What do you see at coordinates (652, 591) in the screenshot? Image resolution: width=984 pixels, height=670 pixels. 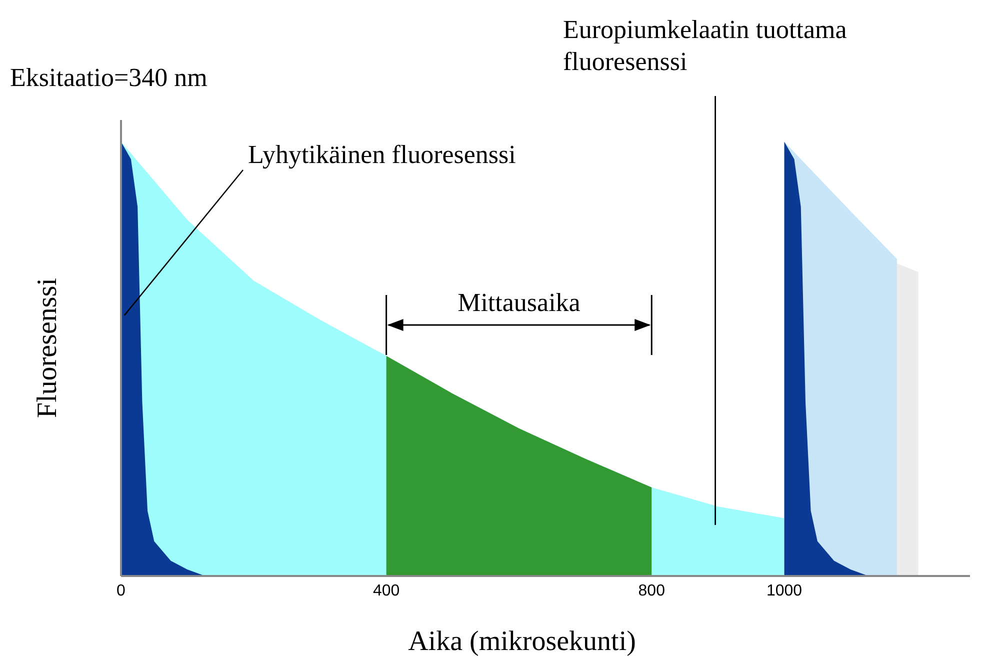 I see `x-tick-label: 800` at bounding box center [652, 591].